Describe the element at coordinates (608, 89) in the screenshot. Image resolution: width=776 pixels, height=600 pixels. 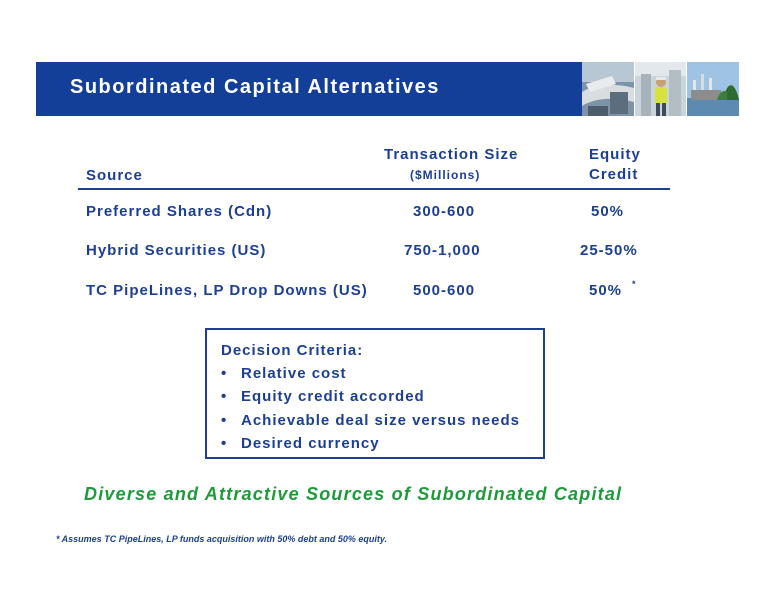
I see `pipeline-photo` at that location.